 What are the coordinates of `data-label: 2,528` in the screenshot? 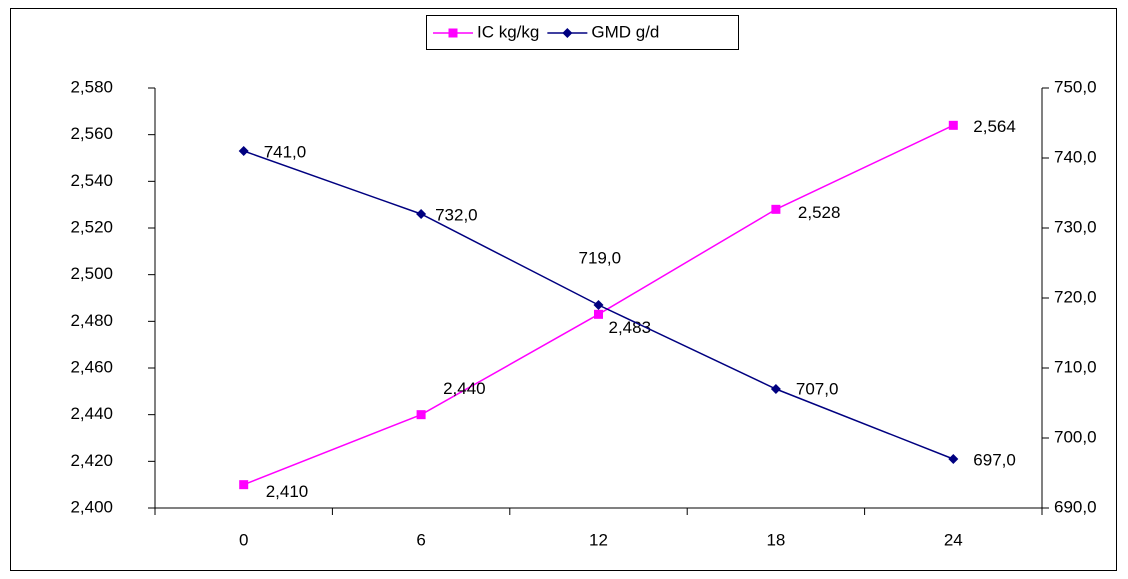 It's located at (819, 212).